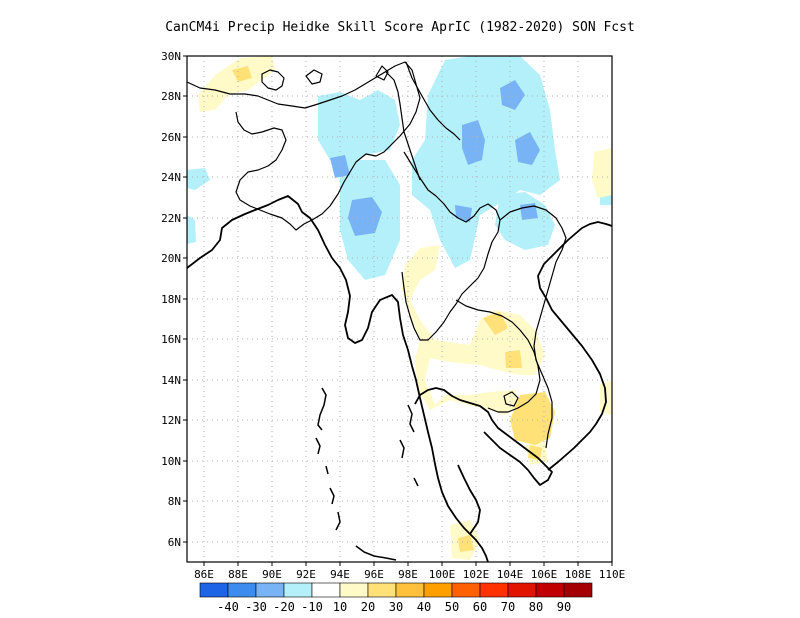  Describe the element at coordinates (238, 574) in the screenshot. I see `lon-label: 88E` at that location.